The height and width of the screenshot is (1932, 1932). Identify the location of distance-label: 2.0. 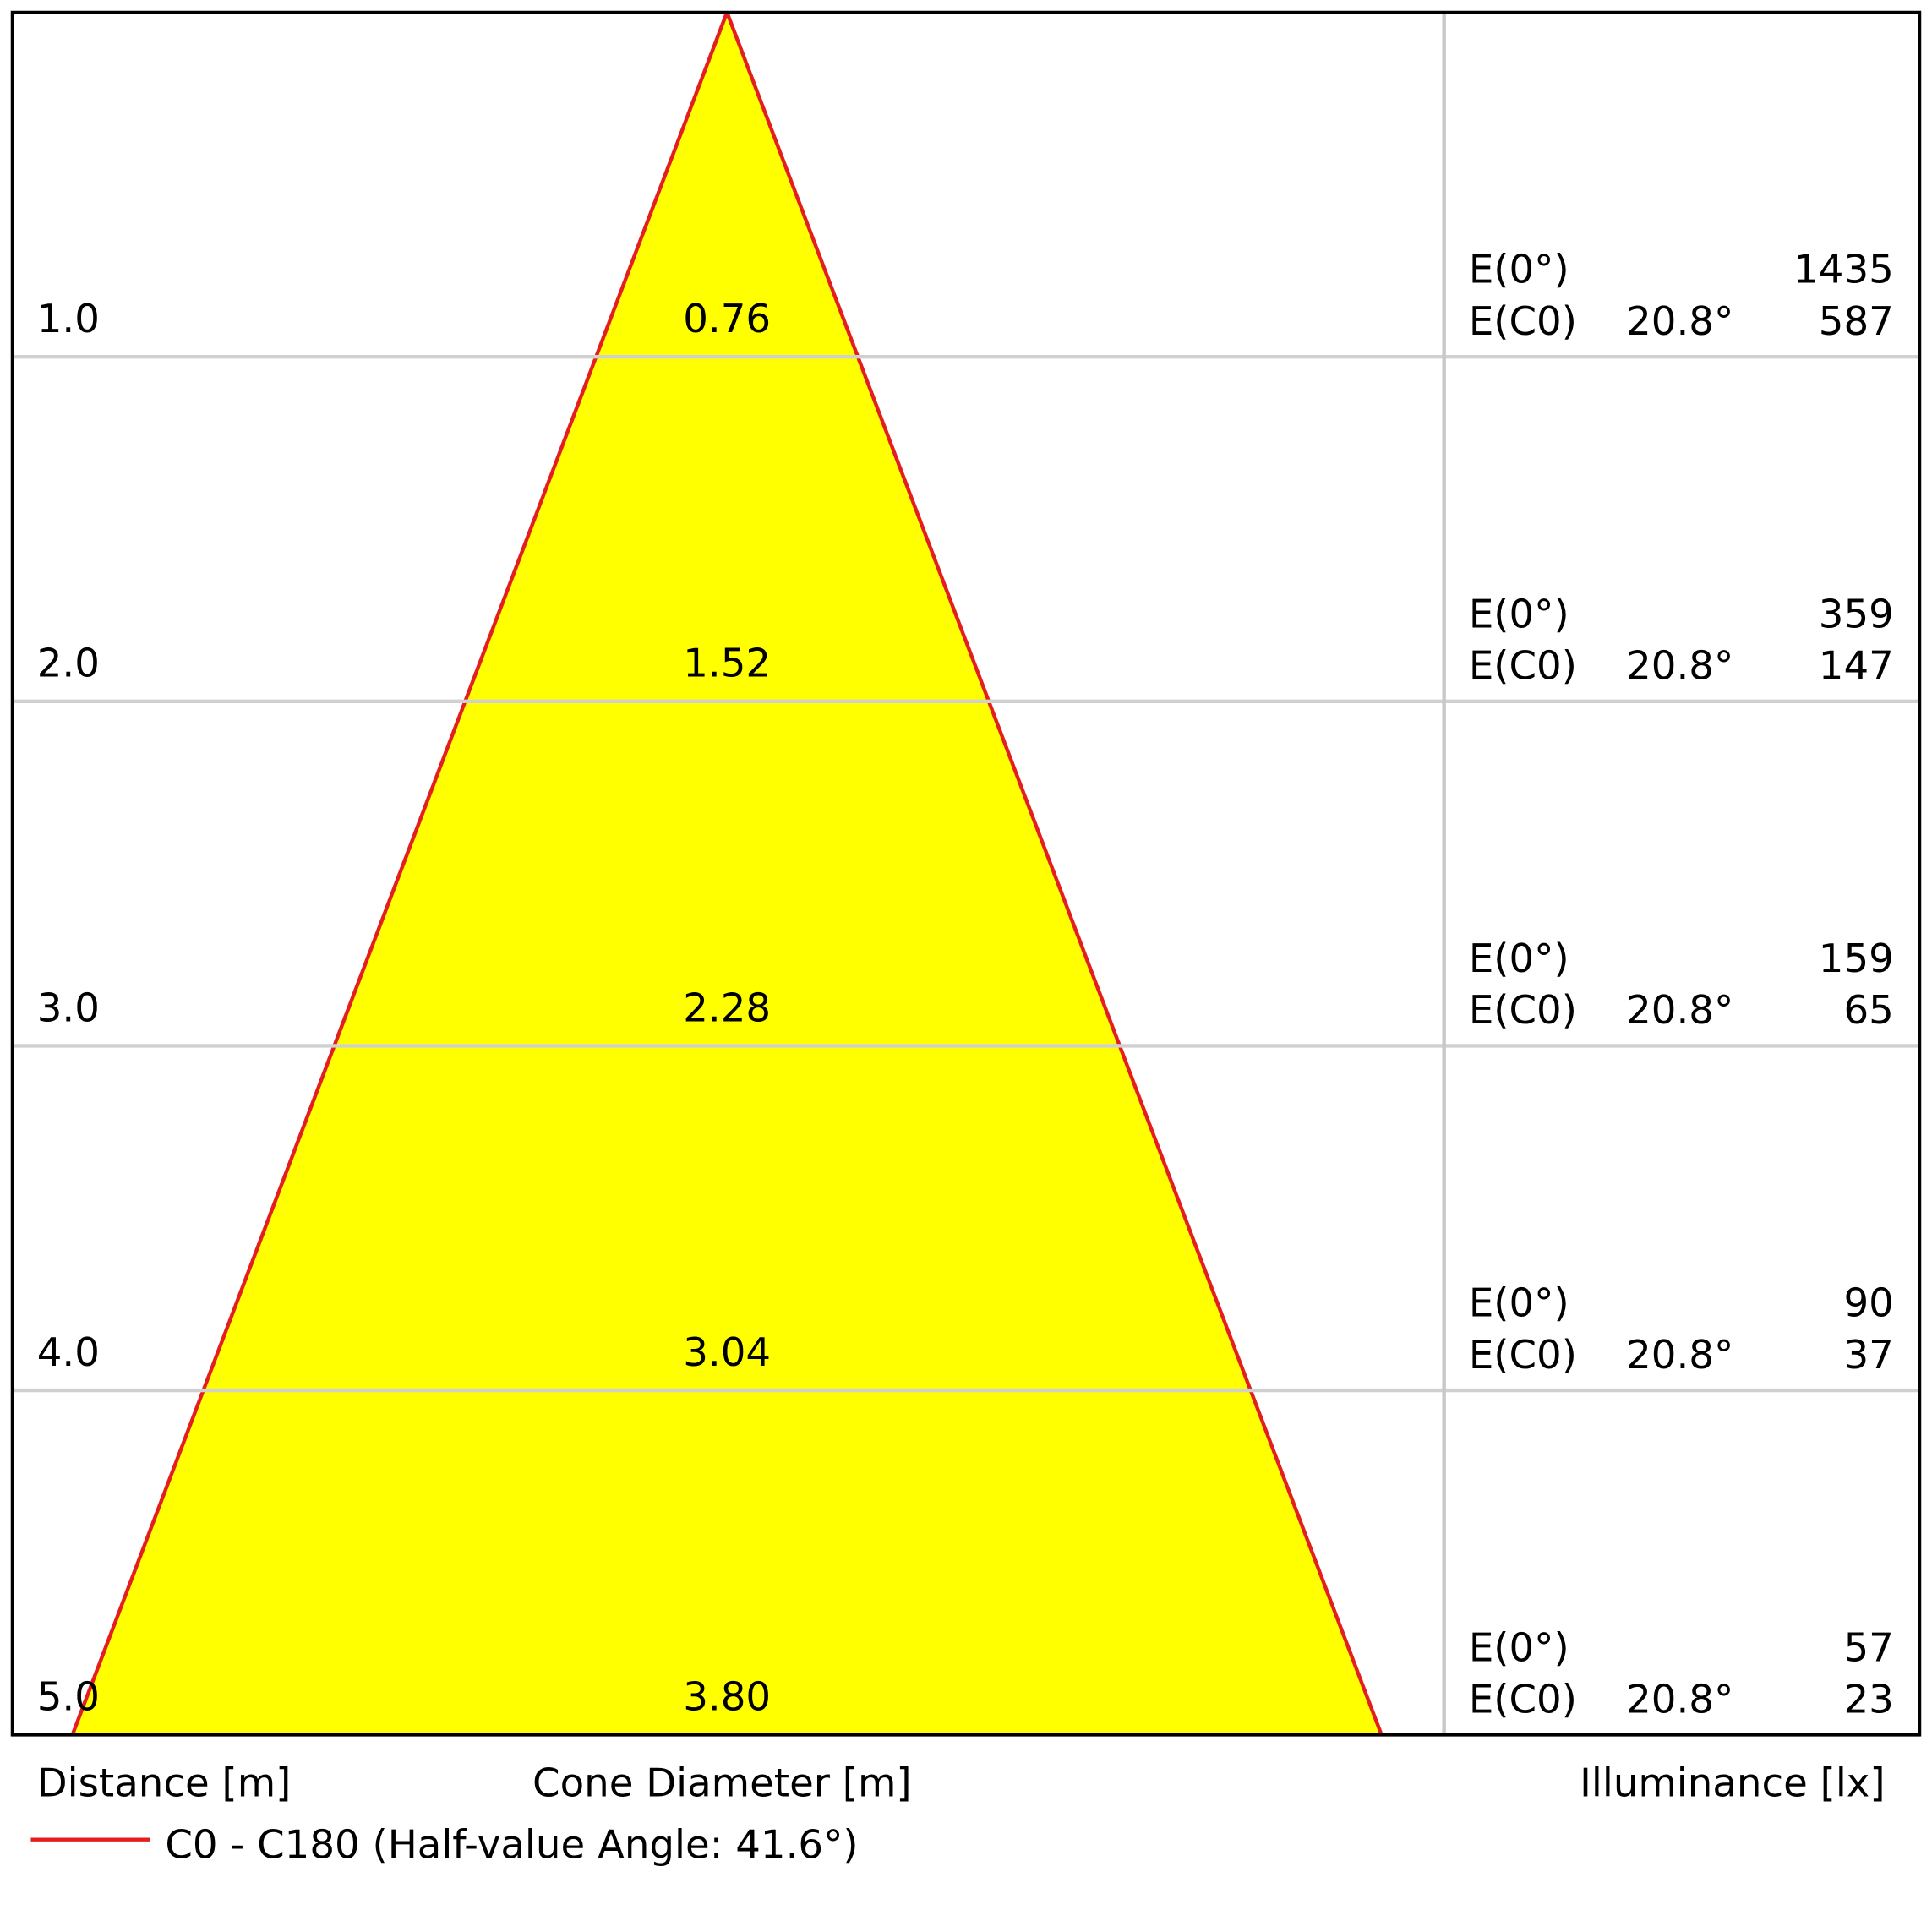
(68, 664).